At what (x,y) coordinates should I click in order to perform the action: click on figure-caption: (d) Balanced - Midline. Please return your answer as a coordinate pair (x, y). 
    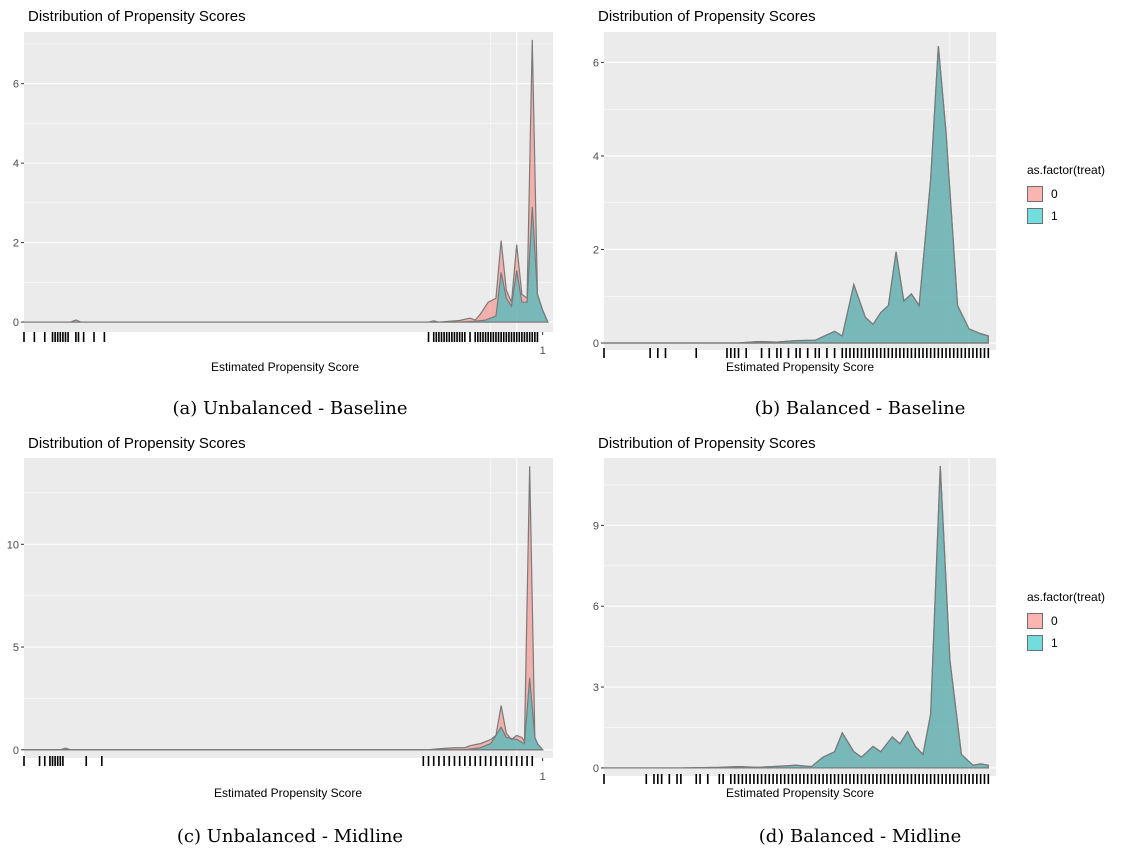
    Looking at the image, I should click on (860, 836).